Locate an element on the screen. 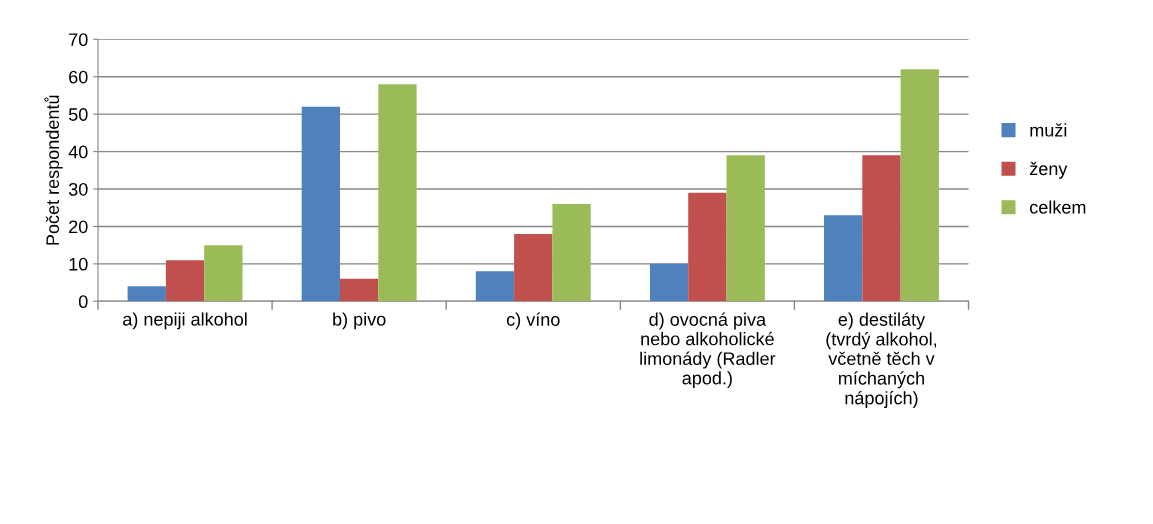 The width and height of the screenshot is (1153, 524). legend-label: muži is located at coordinates (1048, 130).